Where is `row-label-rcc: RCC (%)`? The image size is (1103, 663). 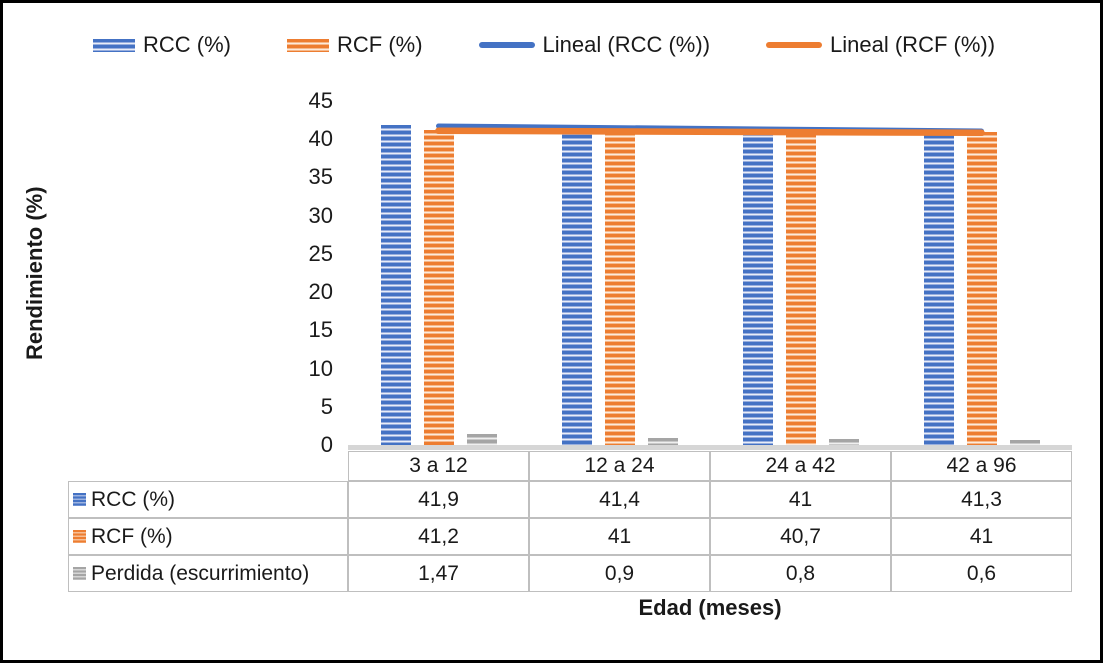
row-label-rcc: RCC (%) is located at coordinates (208, 499).